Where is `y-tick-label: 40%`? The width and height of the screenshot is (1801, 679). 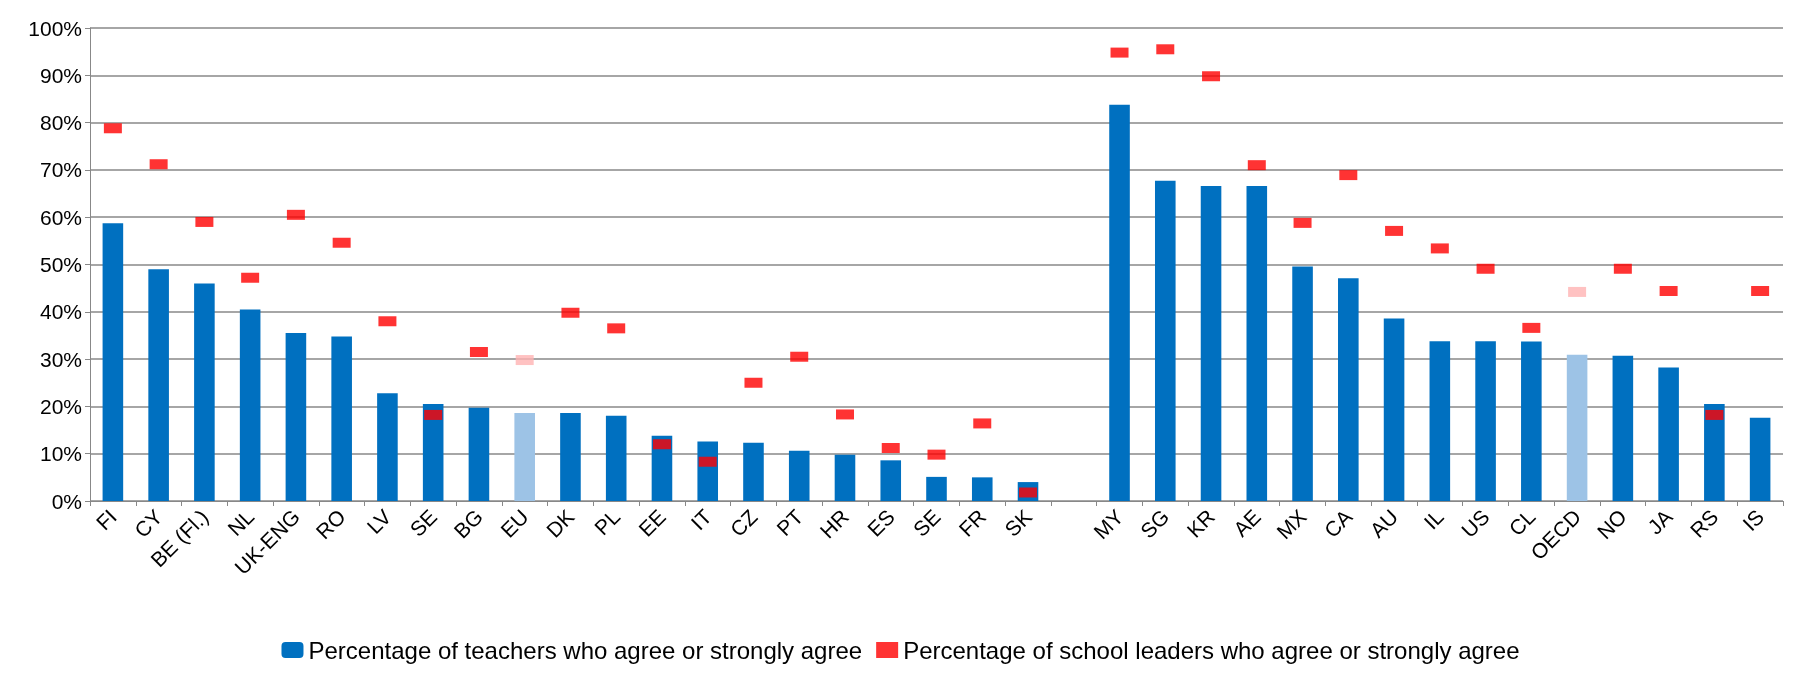 y-tick-label: 40% is located at coordinates (60, 312).